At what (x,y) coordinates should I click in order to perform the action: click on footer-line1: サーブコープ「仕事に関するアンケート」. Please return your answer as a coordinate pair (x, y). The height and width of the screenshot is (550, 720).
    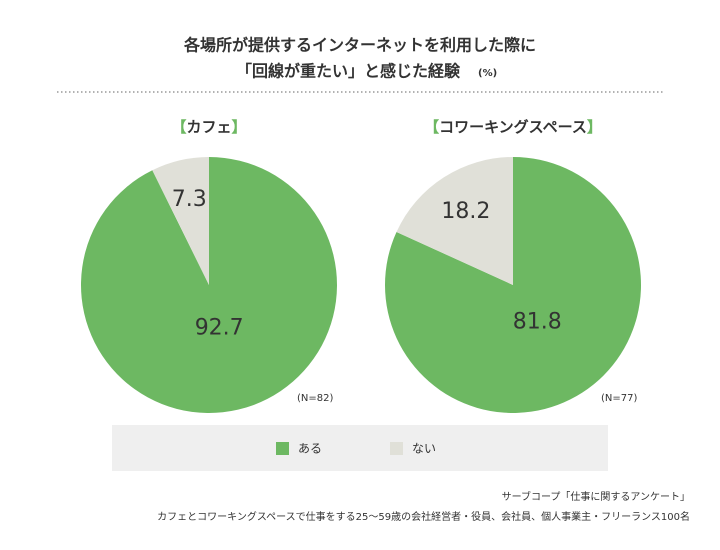
    Looking at the image, I should click on (596, 496).